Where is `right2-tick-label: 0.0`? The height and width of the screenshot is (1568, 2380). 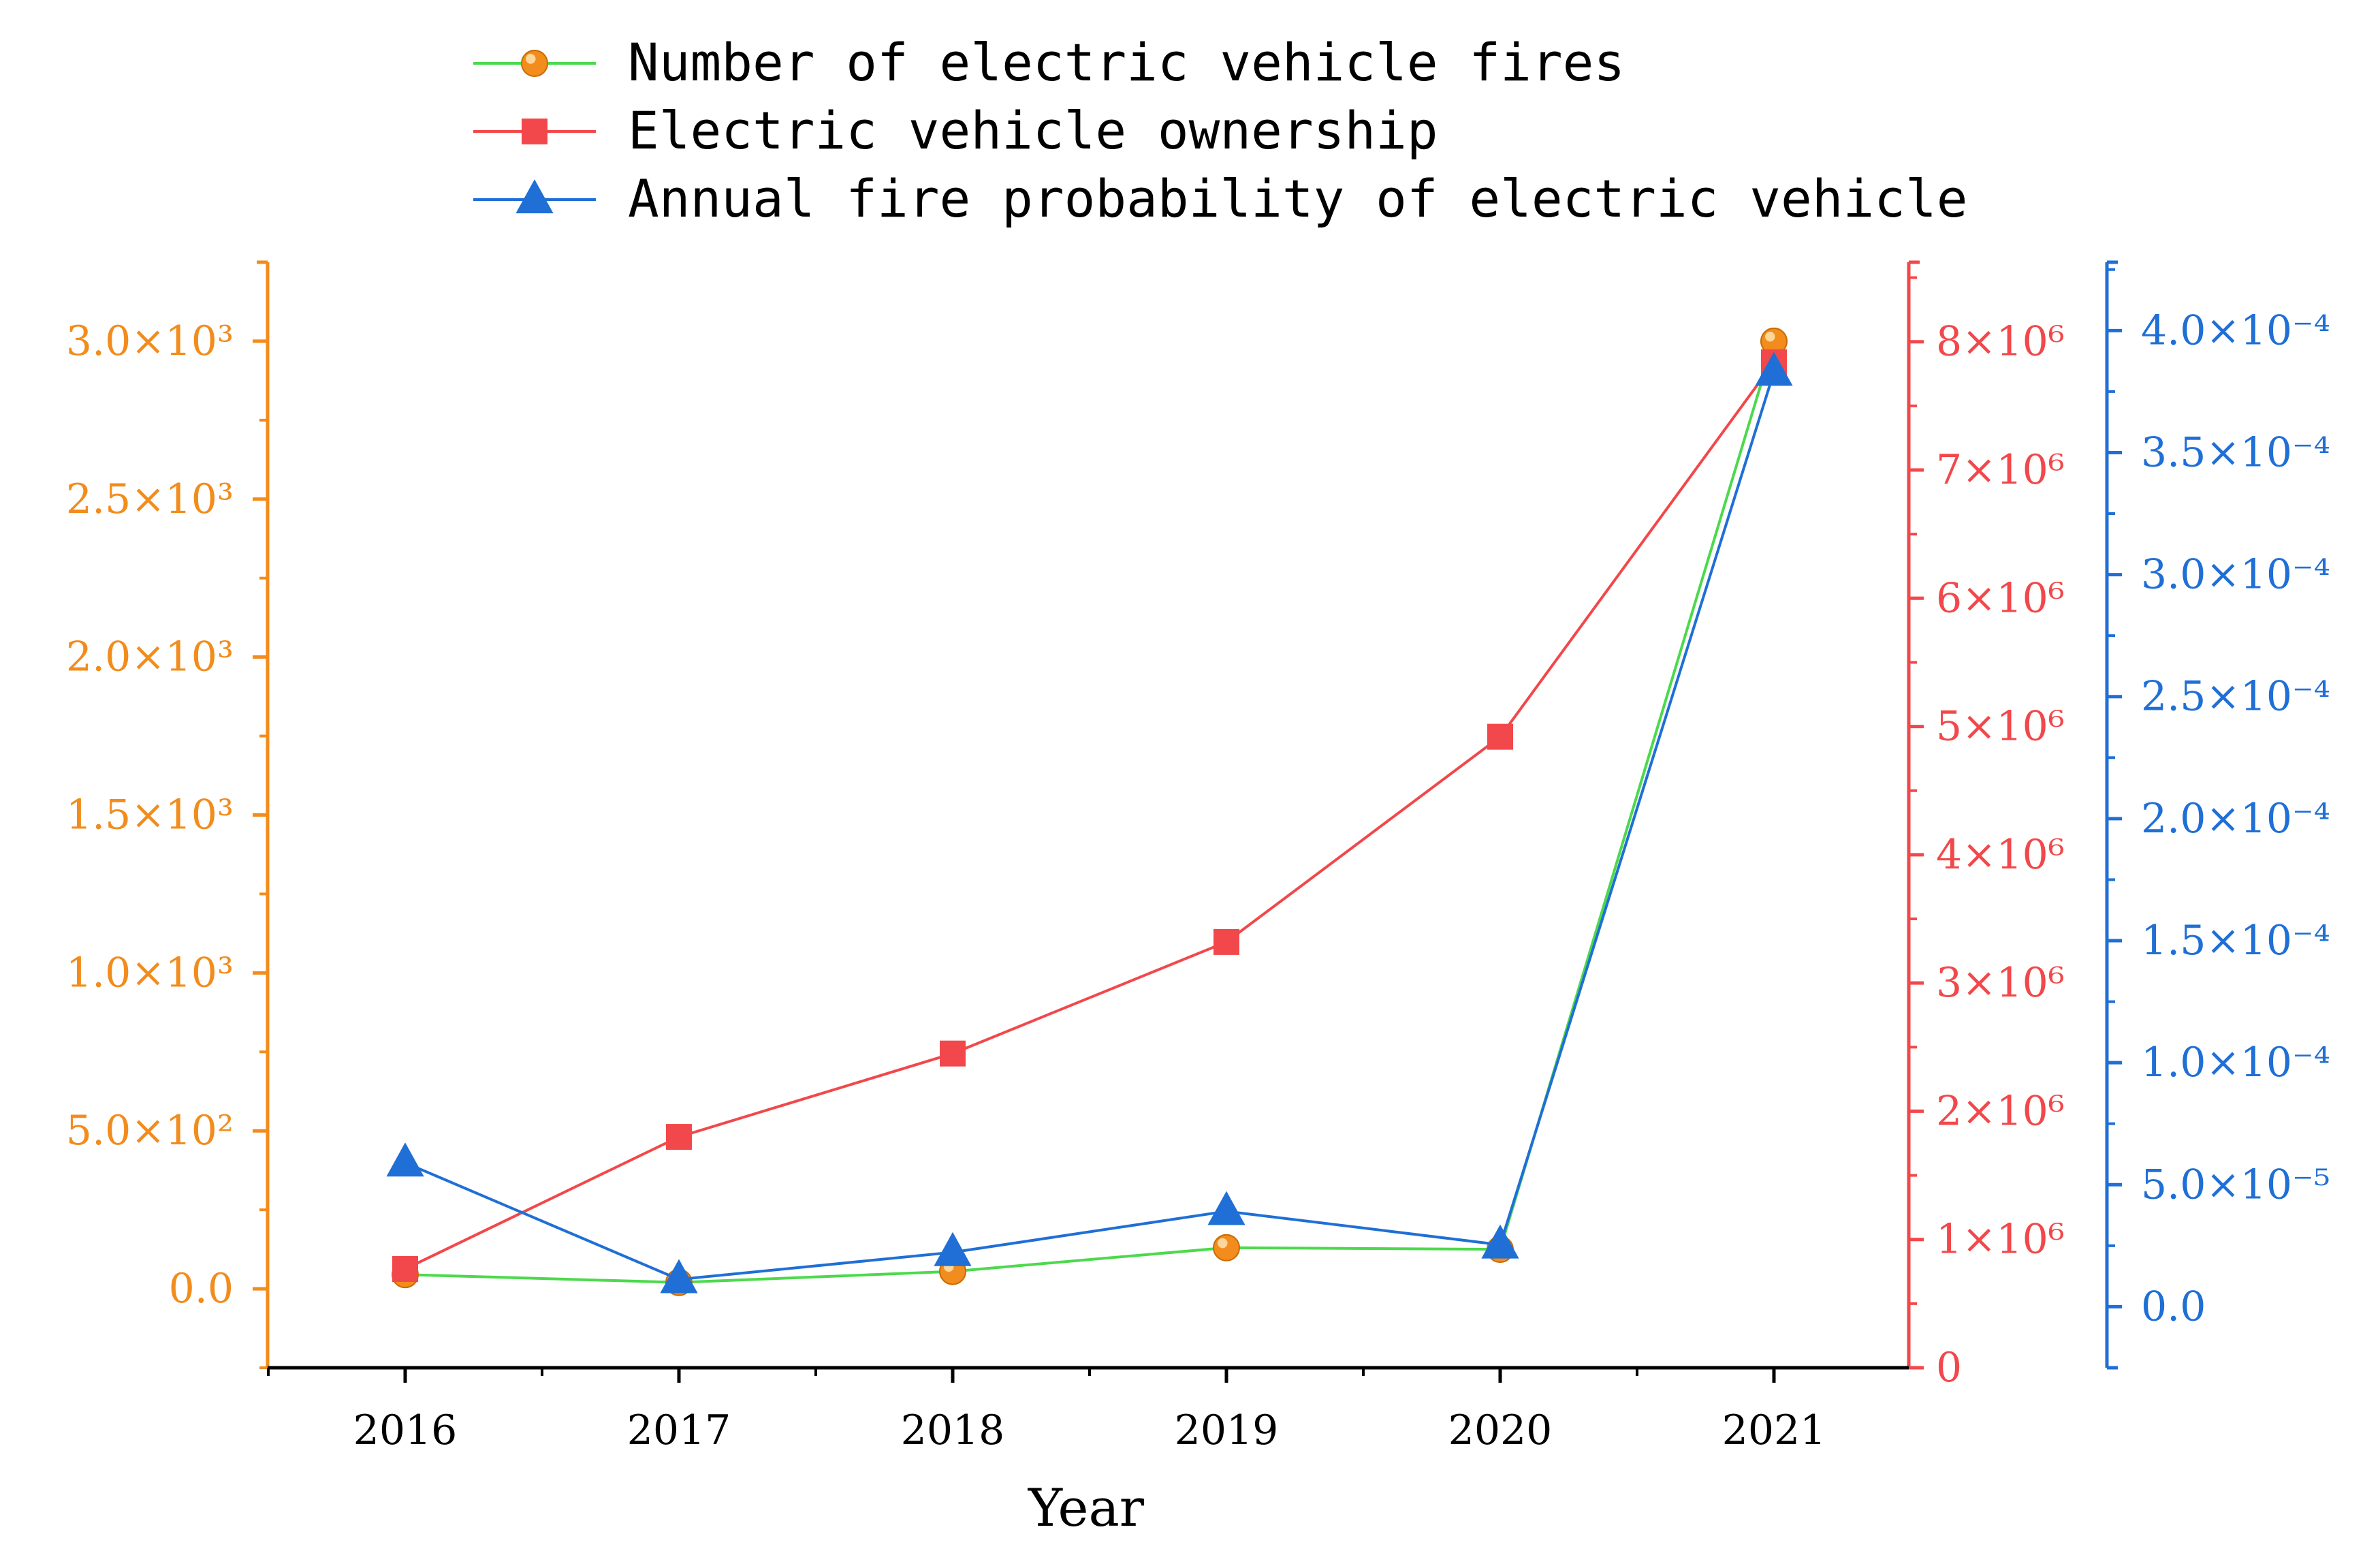
right2-tick-label: 0.0 is located at coordinates (2173, 1306).